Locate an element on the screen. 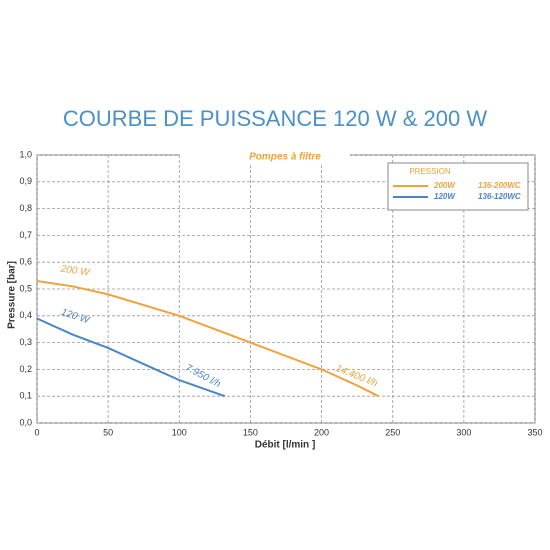 This screenshot has height=550, width=550. subtitle: Pompes à filtre is located at coordinates (285, 157).